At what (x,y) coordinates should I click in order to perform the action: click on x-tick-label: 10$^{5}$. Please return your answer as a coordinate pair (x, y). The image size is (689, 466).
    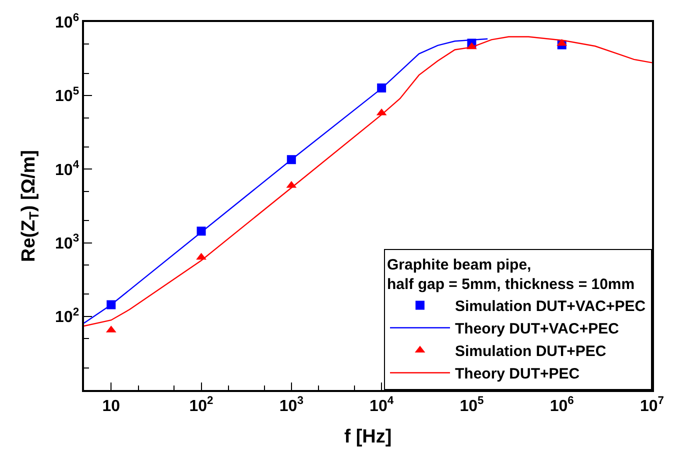
    Looking at the image, I should click on (472, 405).